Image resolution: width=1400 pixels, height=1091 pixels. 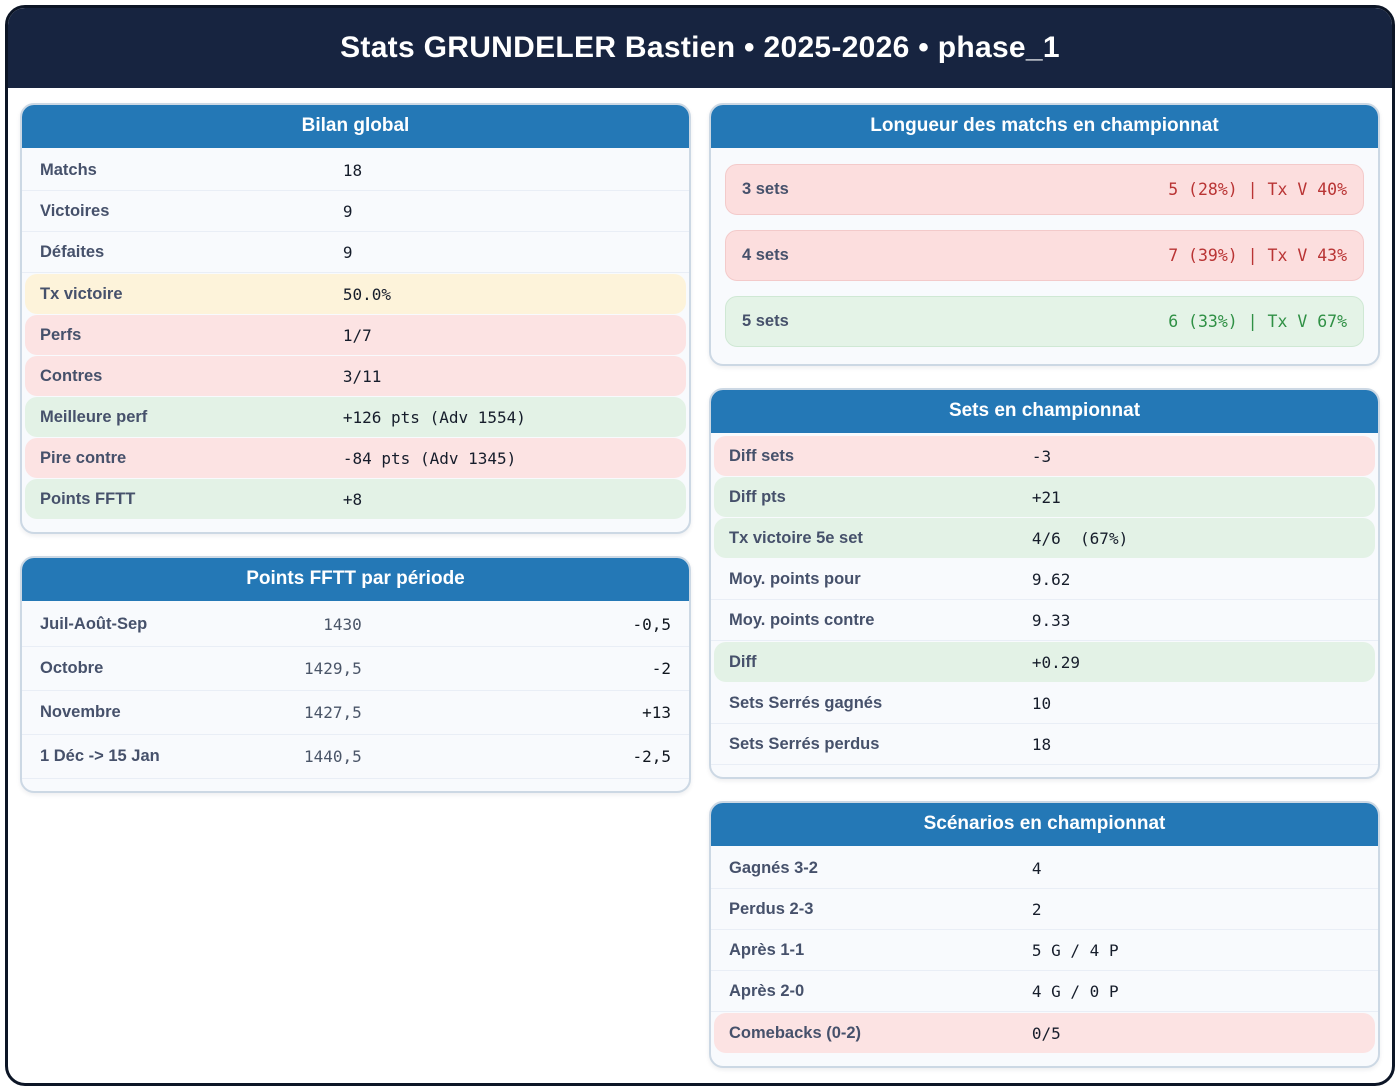 What do you see at coordinates (656, 712) in the screenshot?
I see `period-delta: +13` at bounding box center [656, 712].